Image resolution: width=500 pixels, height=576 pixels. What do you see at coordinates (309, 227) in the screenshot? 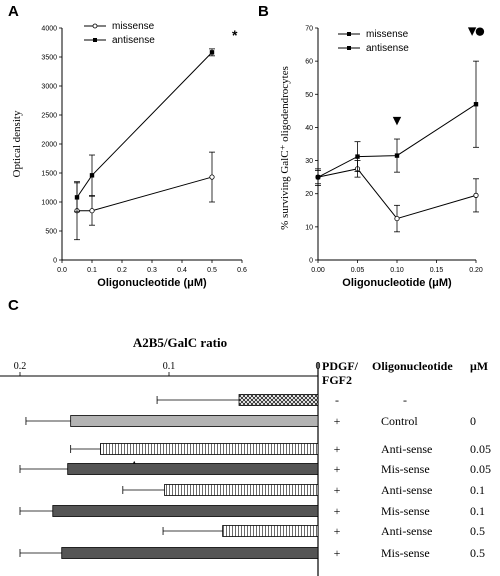
I see `y-tick-label: 10` at bounding box center [309, 227].